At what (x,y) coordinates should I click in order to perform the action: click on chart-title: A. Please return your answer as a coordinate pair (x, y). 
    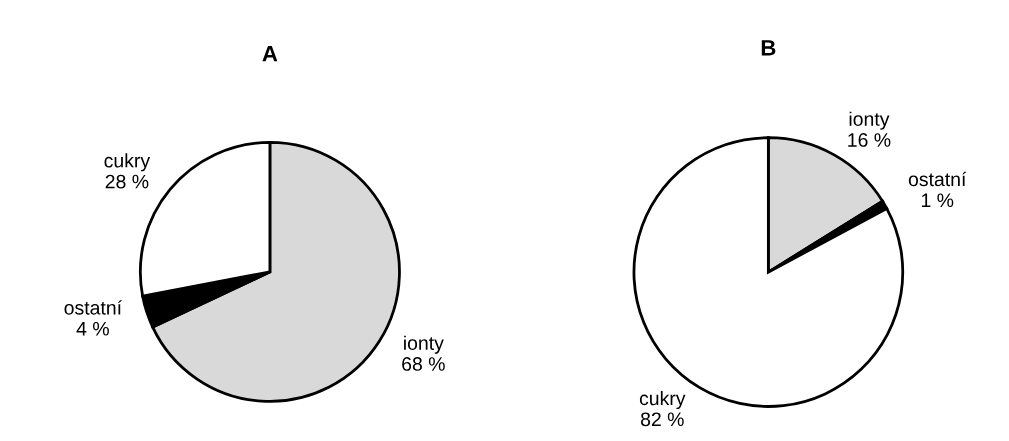
    Looking at the image, I should click on (270, 54).